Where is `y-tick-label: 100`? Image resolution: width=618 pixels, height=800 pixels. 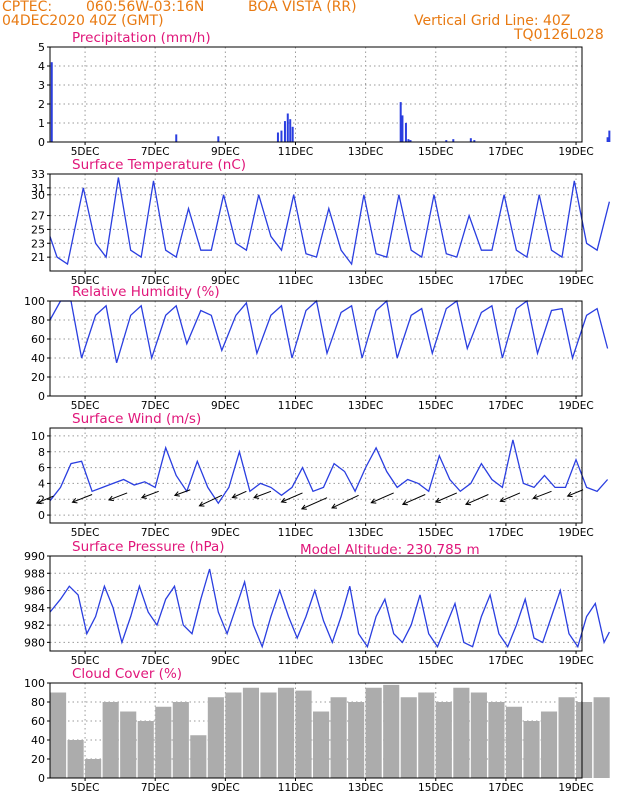 y-tick-label: 100 is located at coordinates (34, 683).